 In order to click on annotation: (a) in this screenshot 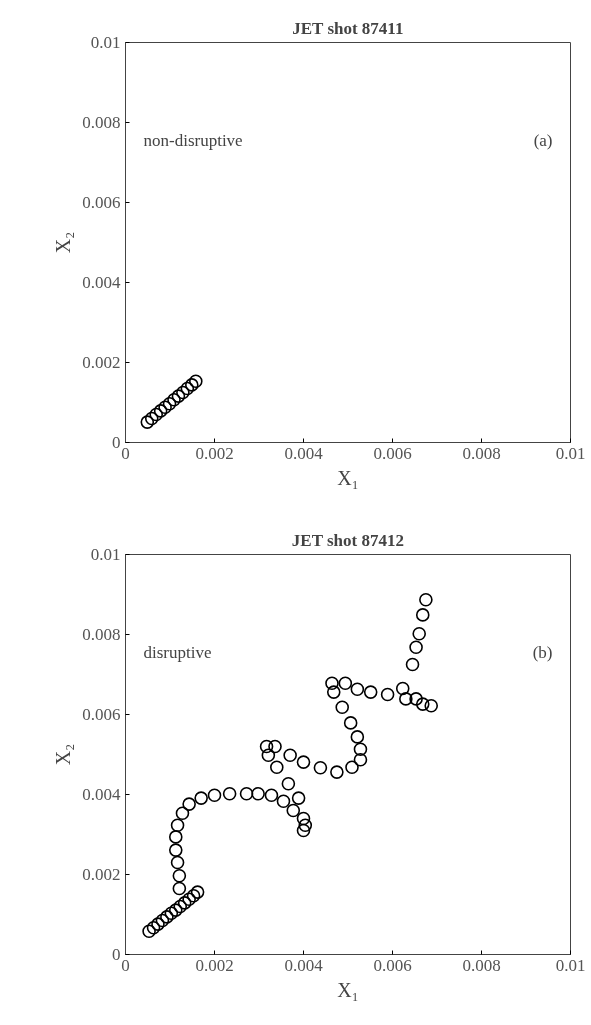, I will do `click(543, 140)`.